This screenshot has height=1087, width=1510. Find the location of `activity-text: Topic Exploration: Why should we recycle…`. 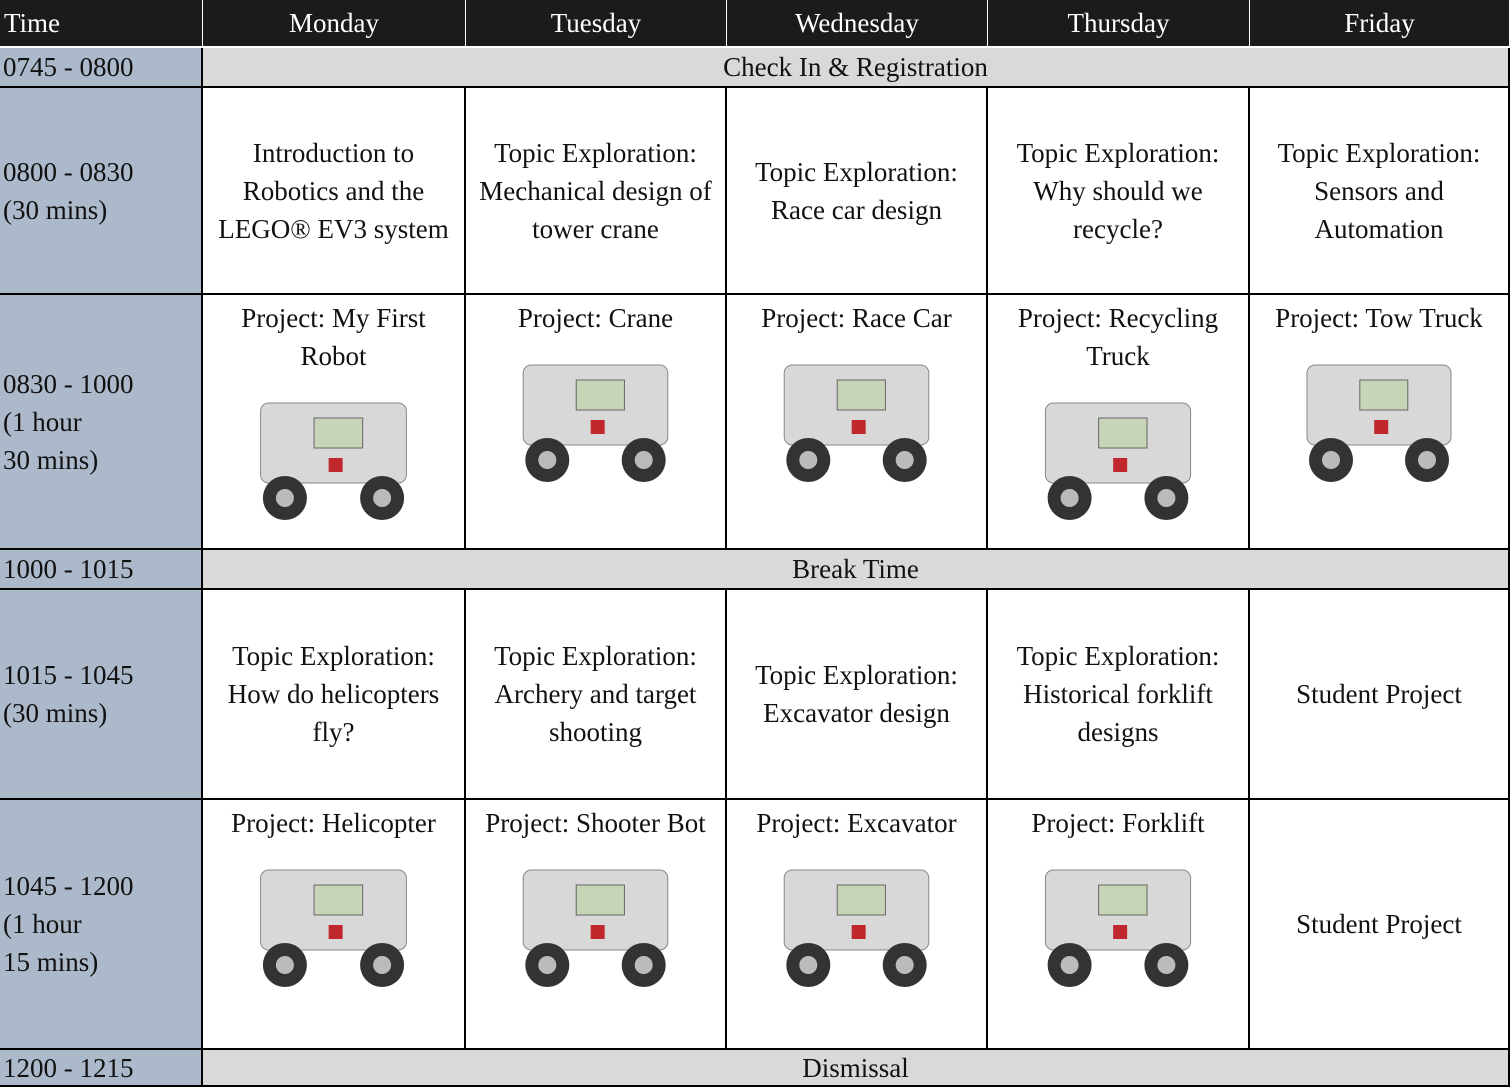

activity-text: Topic Exploration: Why should we recycle… is located at coordinates (1118, 190).